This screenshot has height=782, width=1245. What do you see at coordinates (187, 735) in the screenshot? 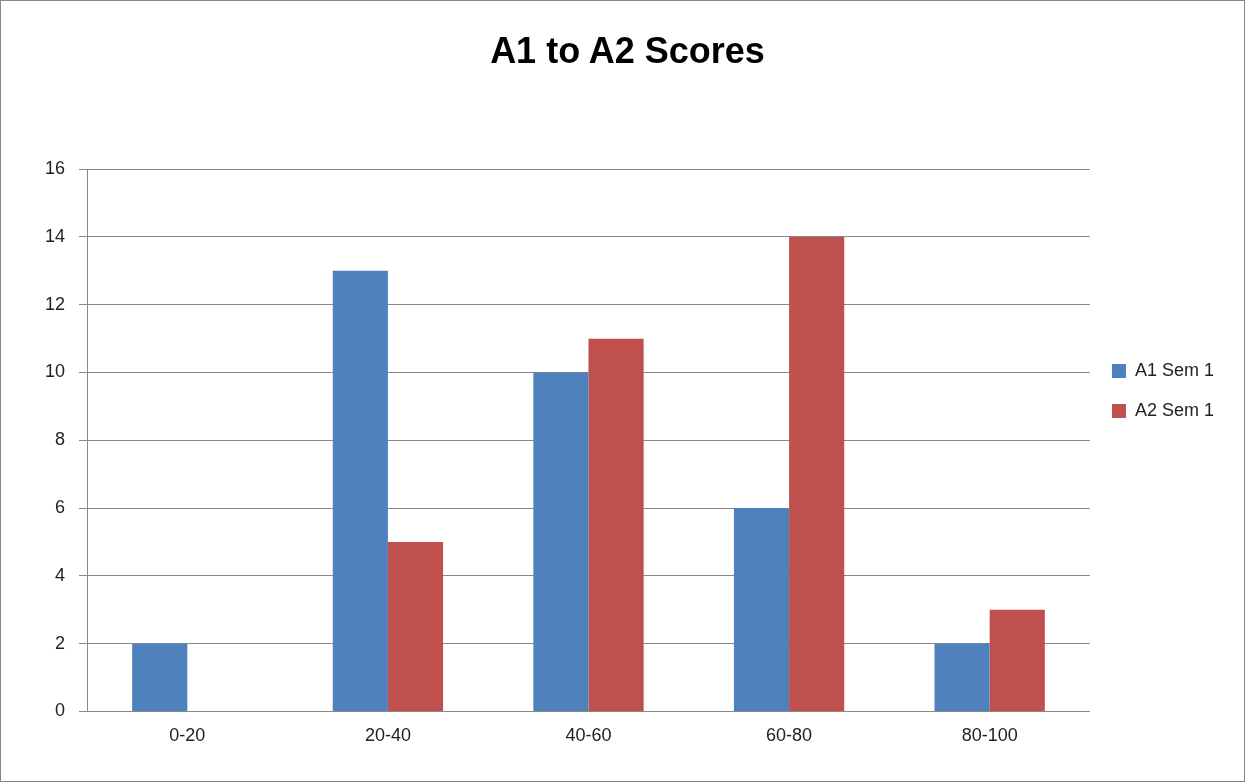
I see `x-tick-label: 0-20` at bounding box center [187, 735].